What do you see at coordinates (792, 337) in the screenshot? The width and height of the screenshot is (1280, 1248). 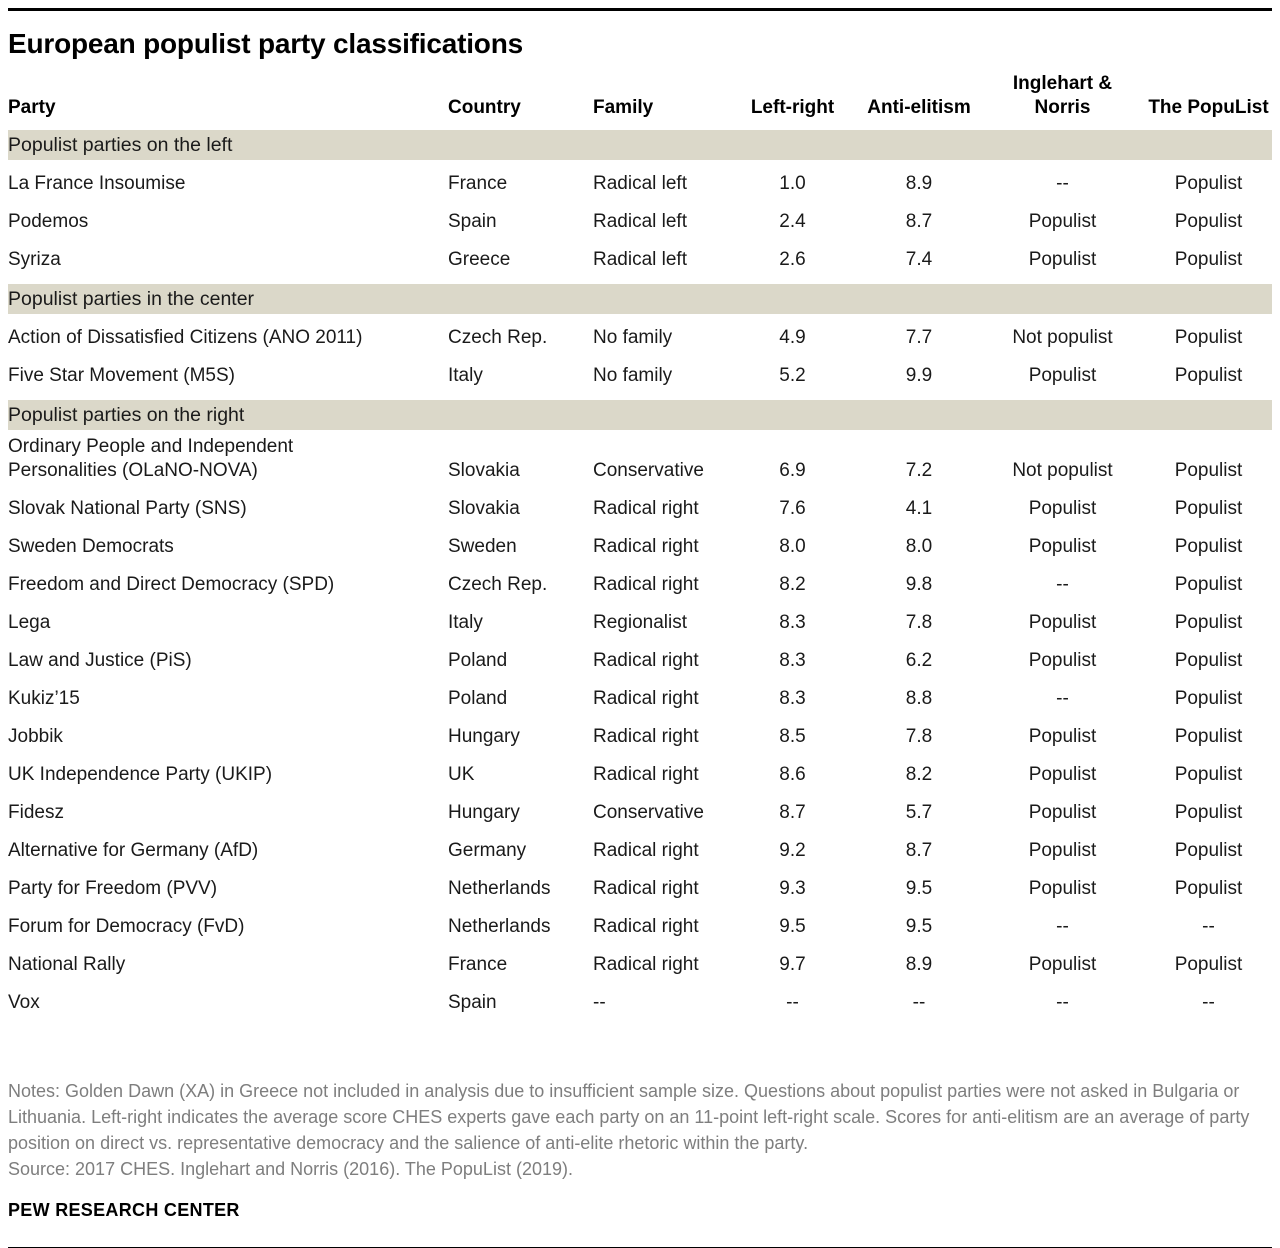 I see `cell-left-right: 4.9` at bounding box center [792, 337].